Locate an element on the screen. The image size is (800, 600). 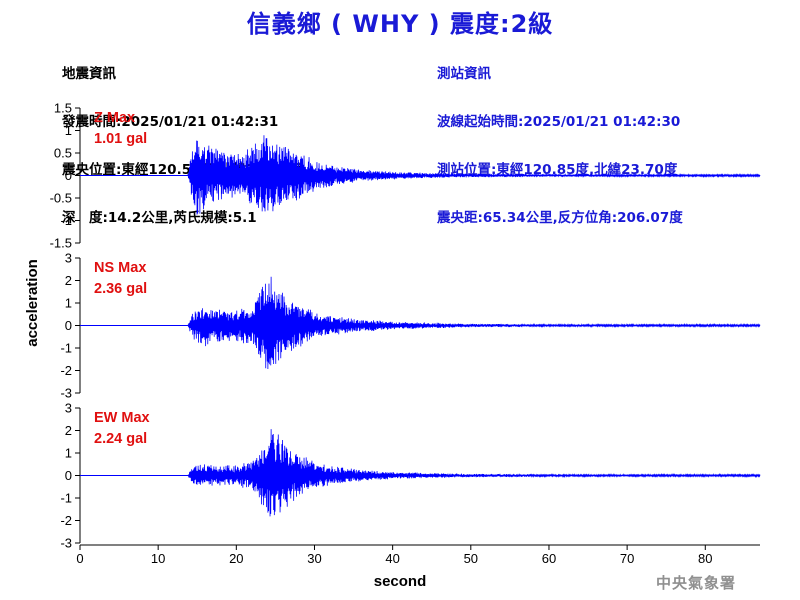
y-tick-label: 1.5 is located at coordinates (63, 108).